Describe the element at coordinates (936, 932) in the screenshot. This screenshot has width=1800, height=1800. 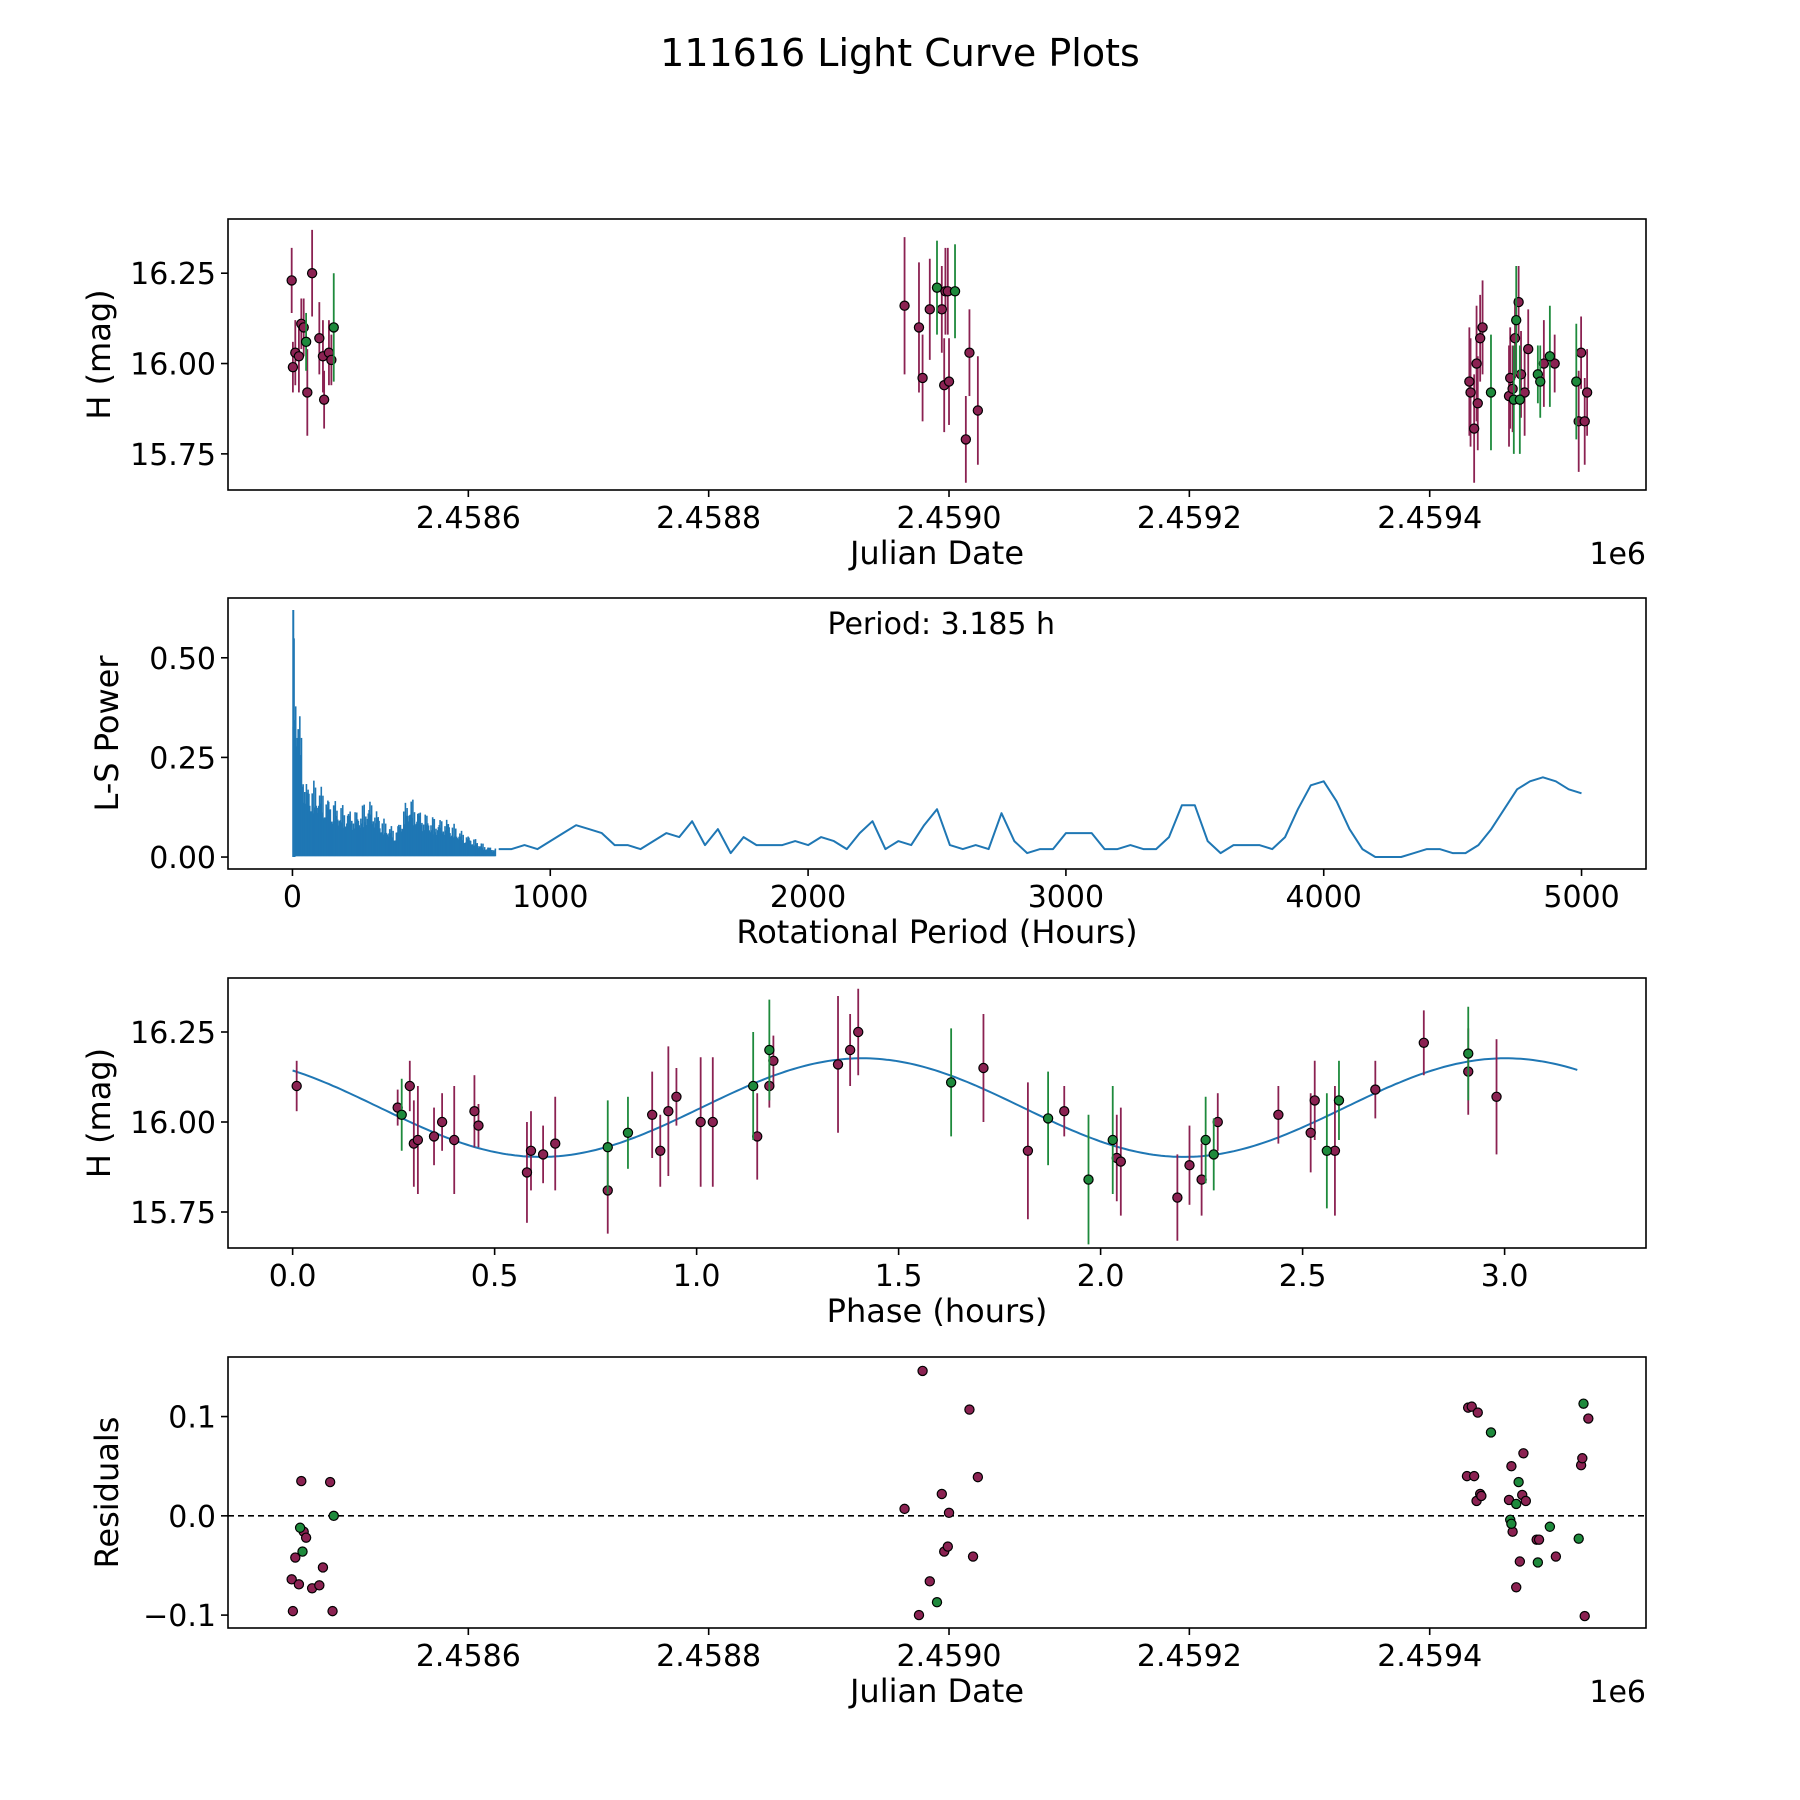
I see `x-axis-label: Rotational Period (Hours)` at that location.